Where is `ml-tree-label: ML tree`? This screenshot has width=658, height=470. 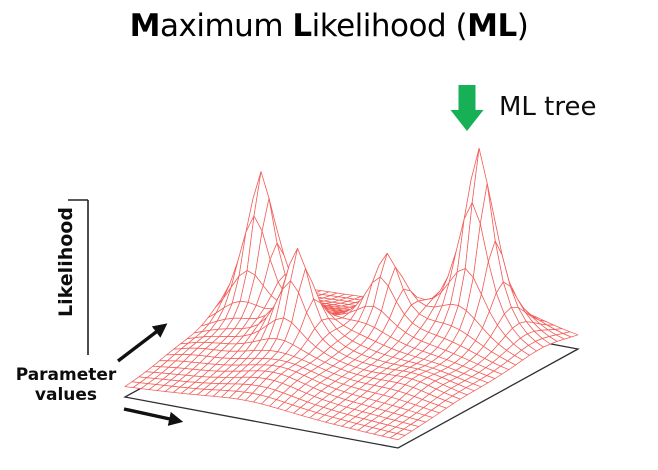
ml-tree-label: ML tree is located at coordinates (548, 107).